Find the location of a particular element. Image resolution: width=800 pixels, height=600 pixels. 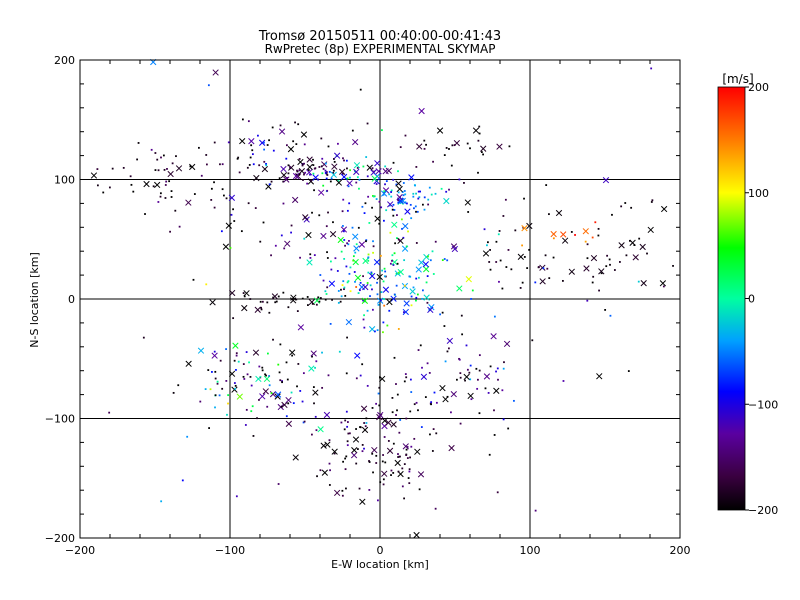

y-tick-label: 0 is located at coordinates (71, 299).